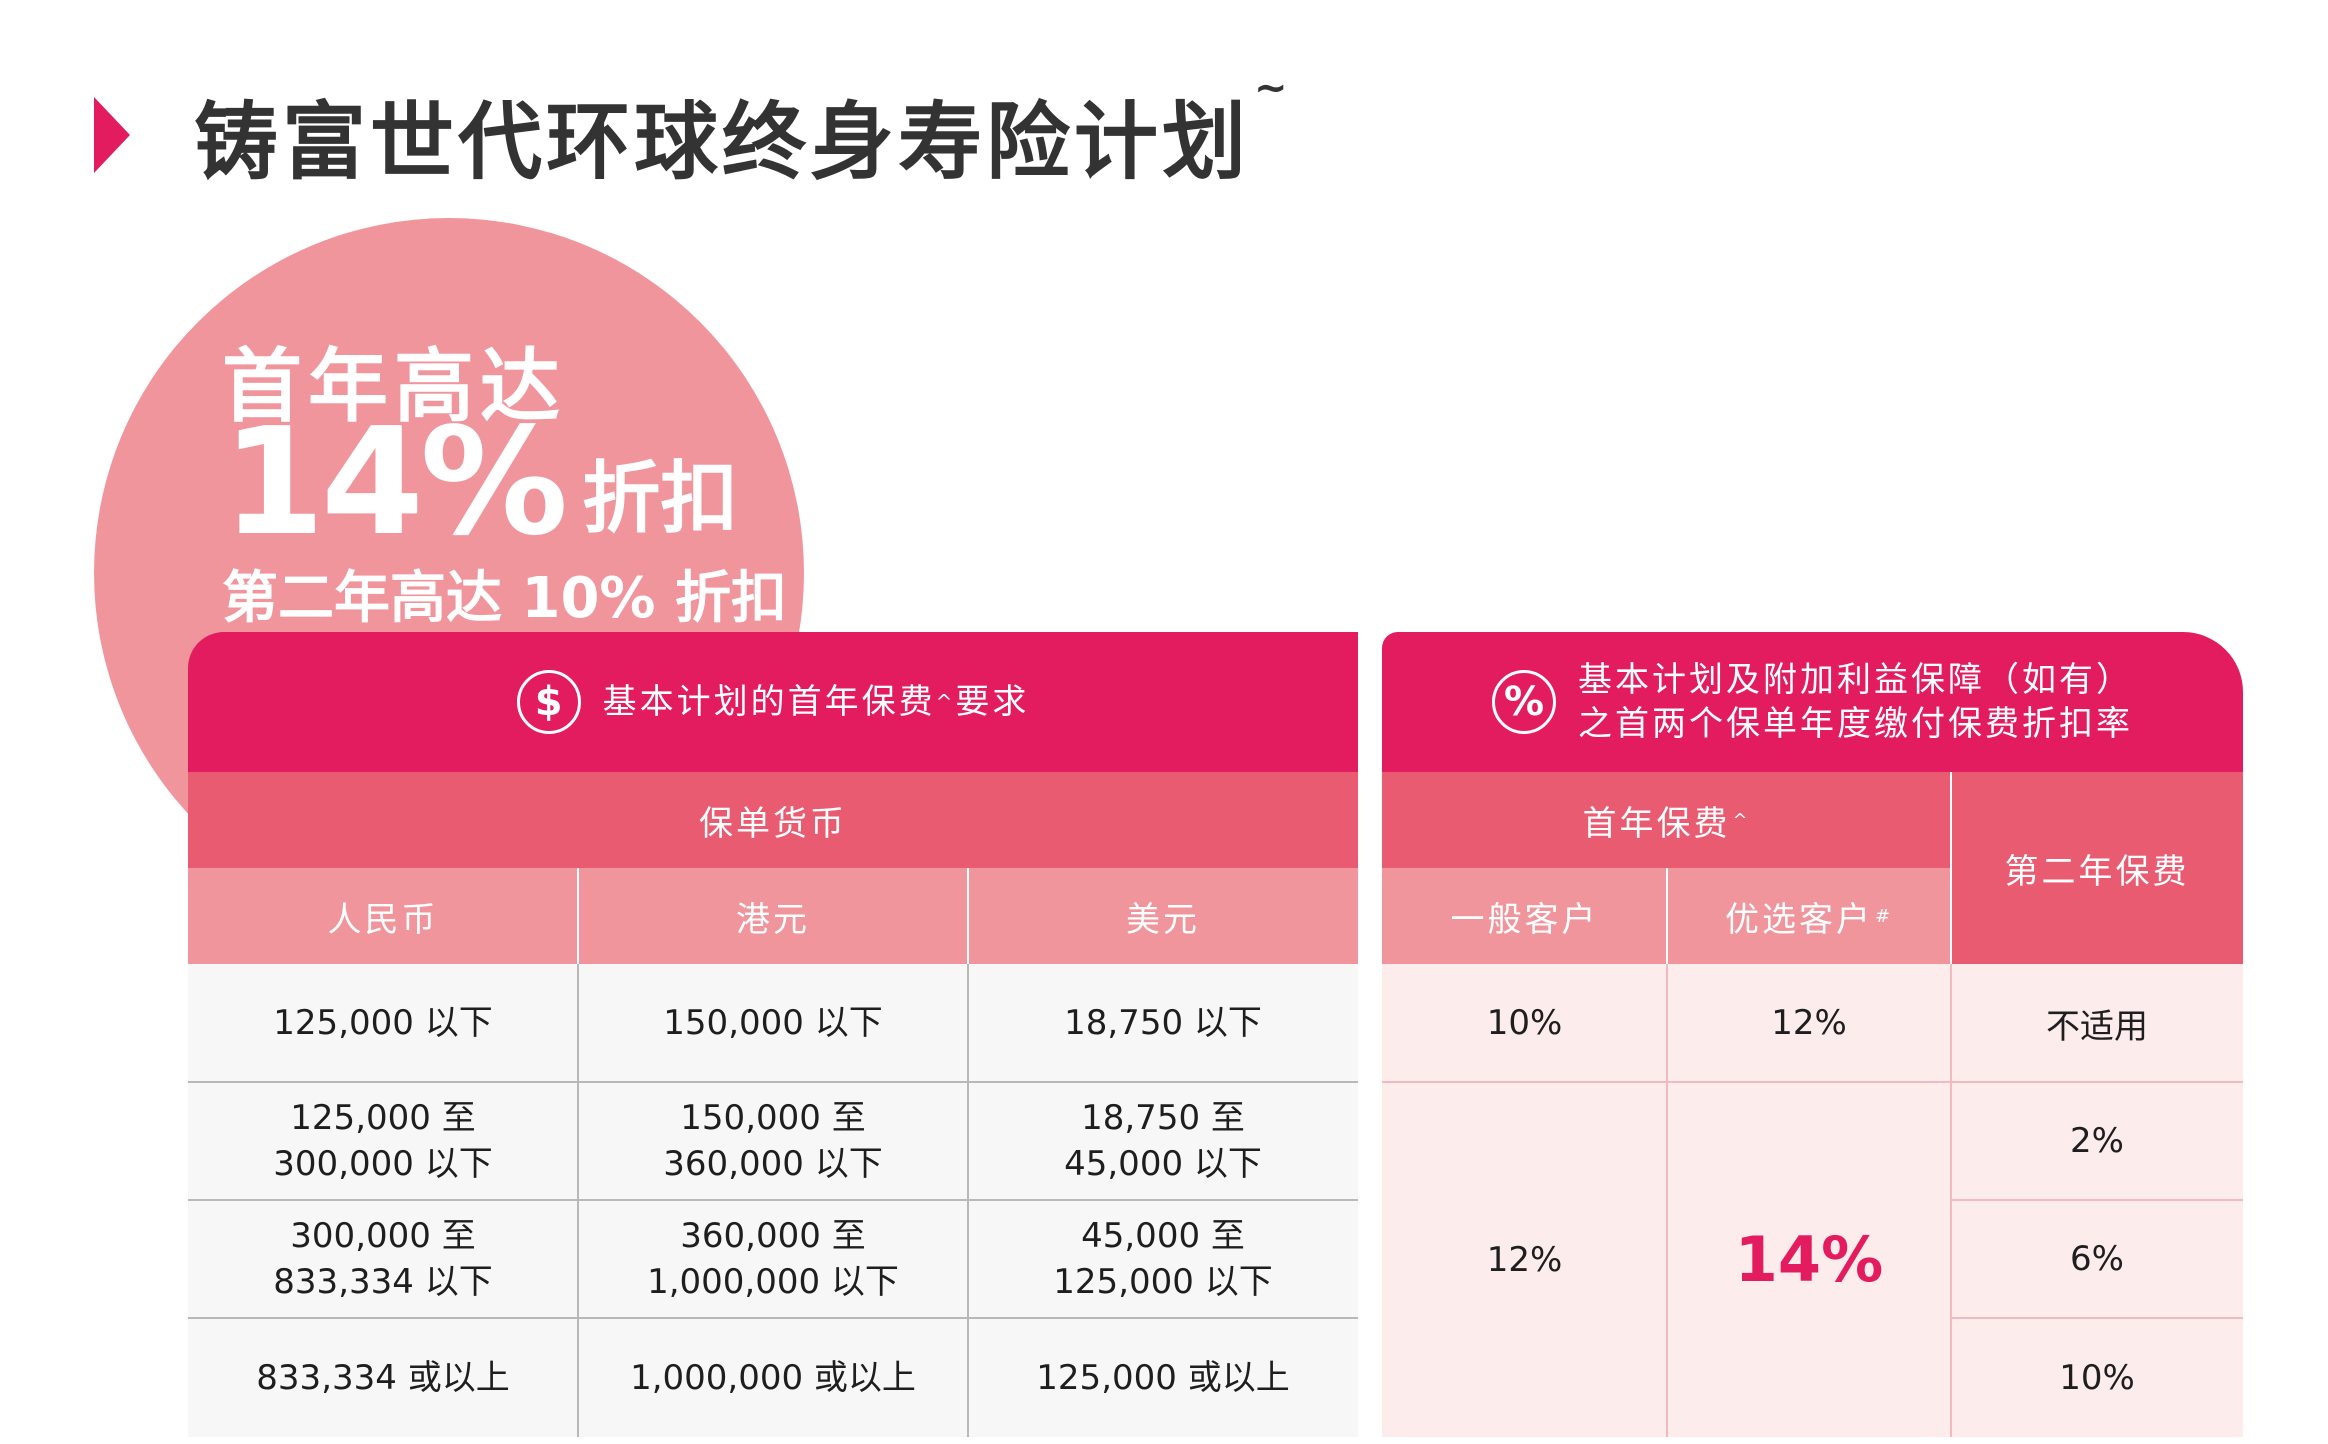  I want to click on table-cell: 125,000 以下, so click(383, 1023).